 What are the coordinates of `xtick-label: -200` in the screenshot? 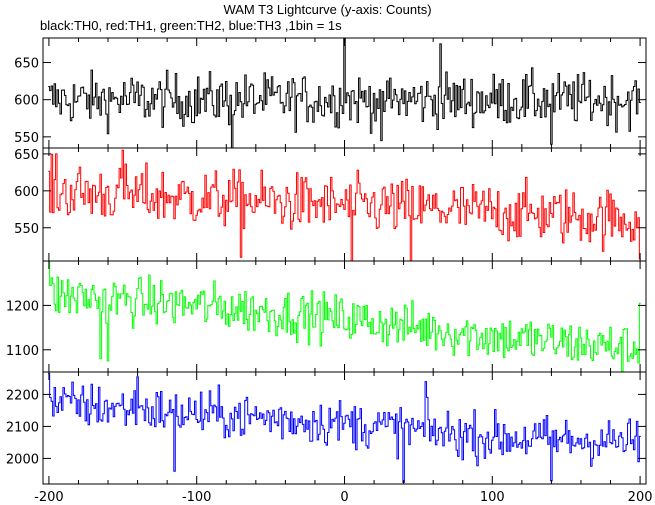 It's located at (49, 497).